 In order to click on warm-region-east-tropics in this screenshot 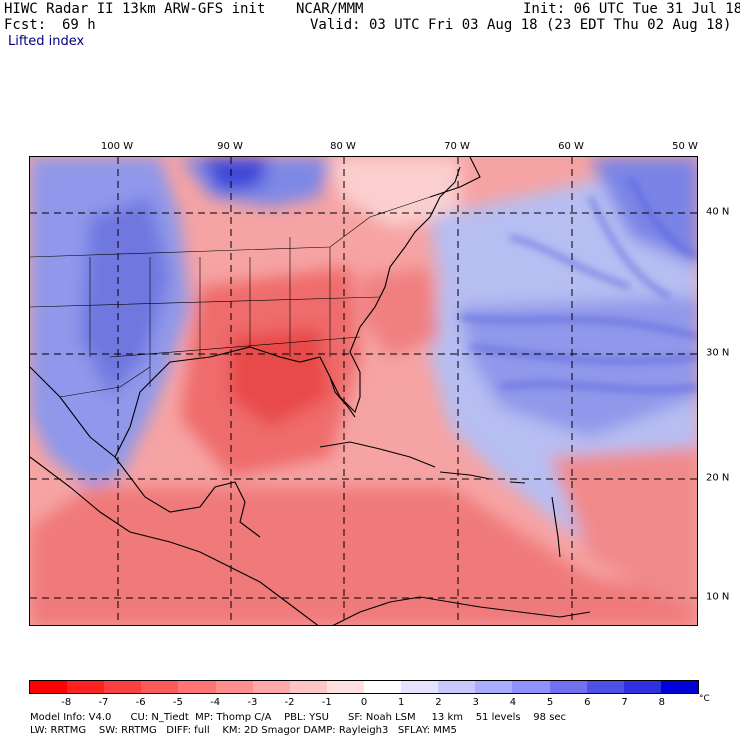, I will do `click(623, 531)`.